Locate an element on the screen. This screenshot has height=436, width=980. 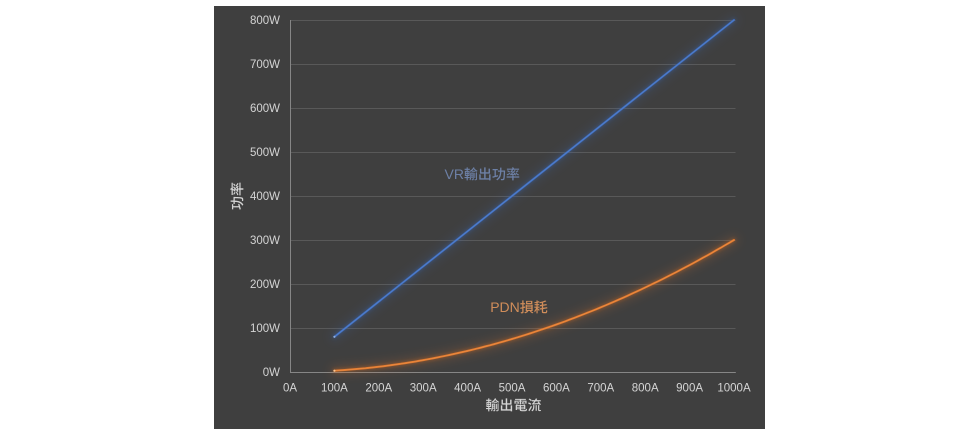
svg-text: 900A is located at coordinates (689, 389).